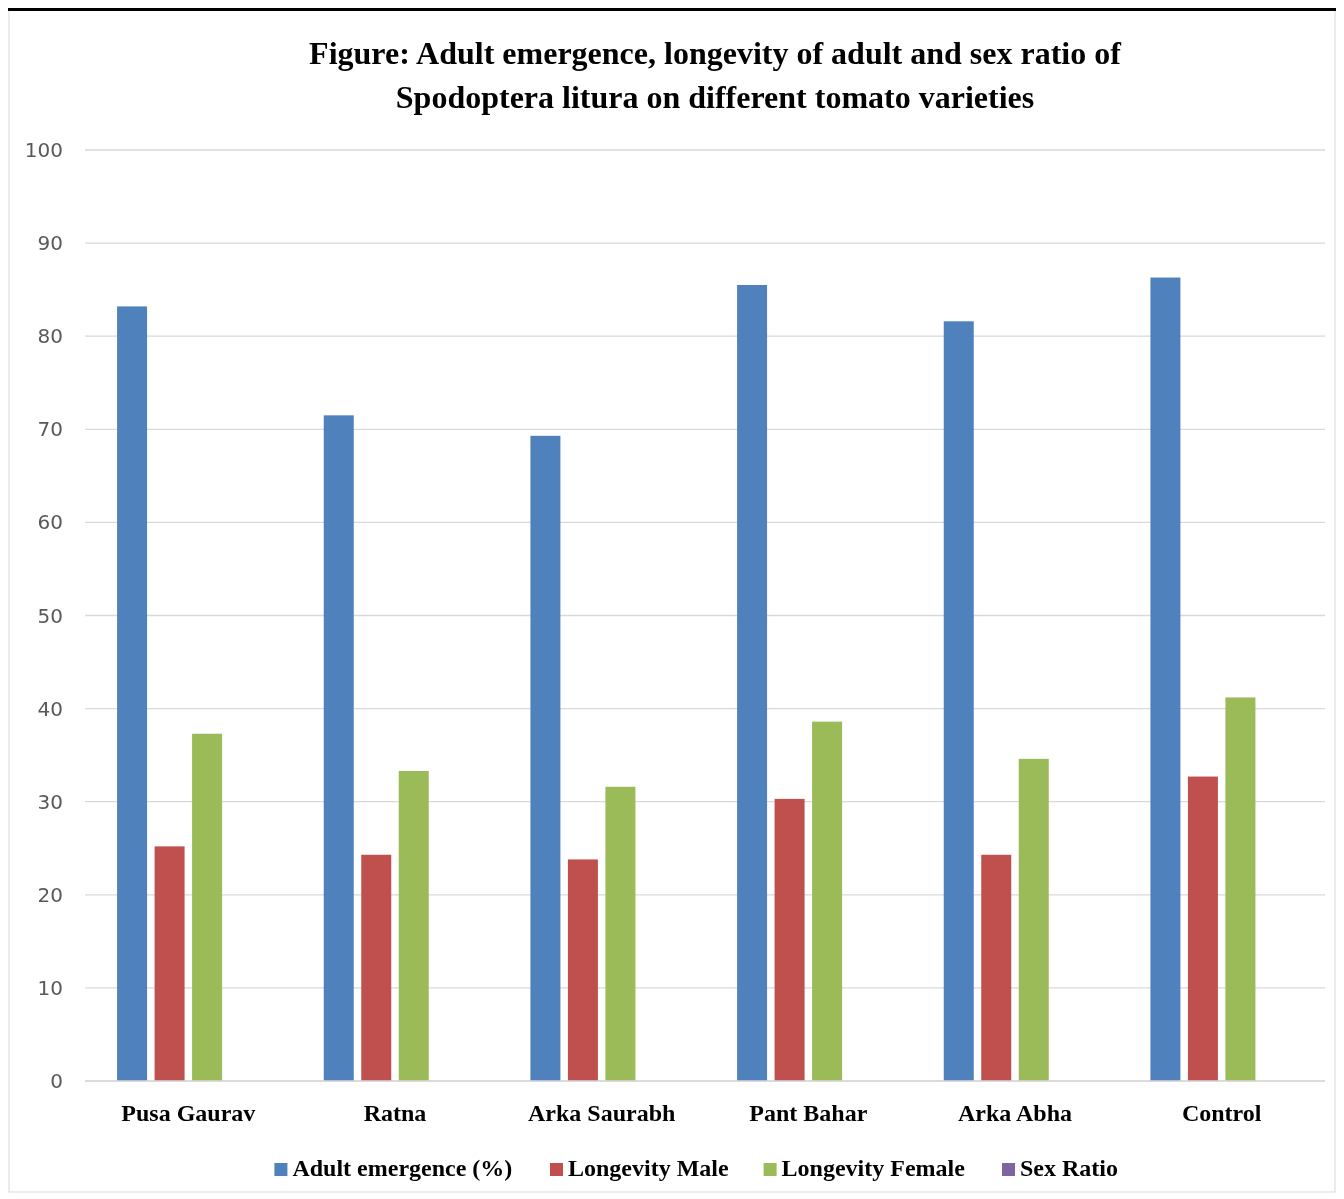  What do you see at coordinates (56, 1081) in the screenshot?
I see `y-tick-label: 0` at bounding box center [56, 1081].